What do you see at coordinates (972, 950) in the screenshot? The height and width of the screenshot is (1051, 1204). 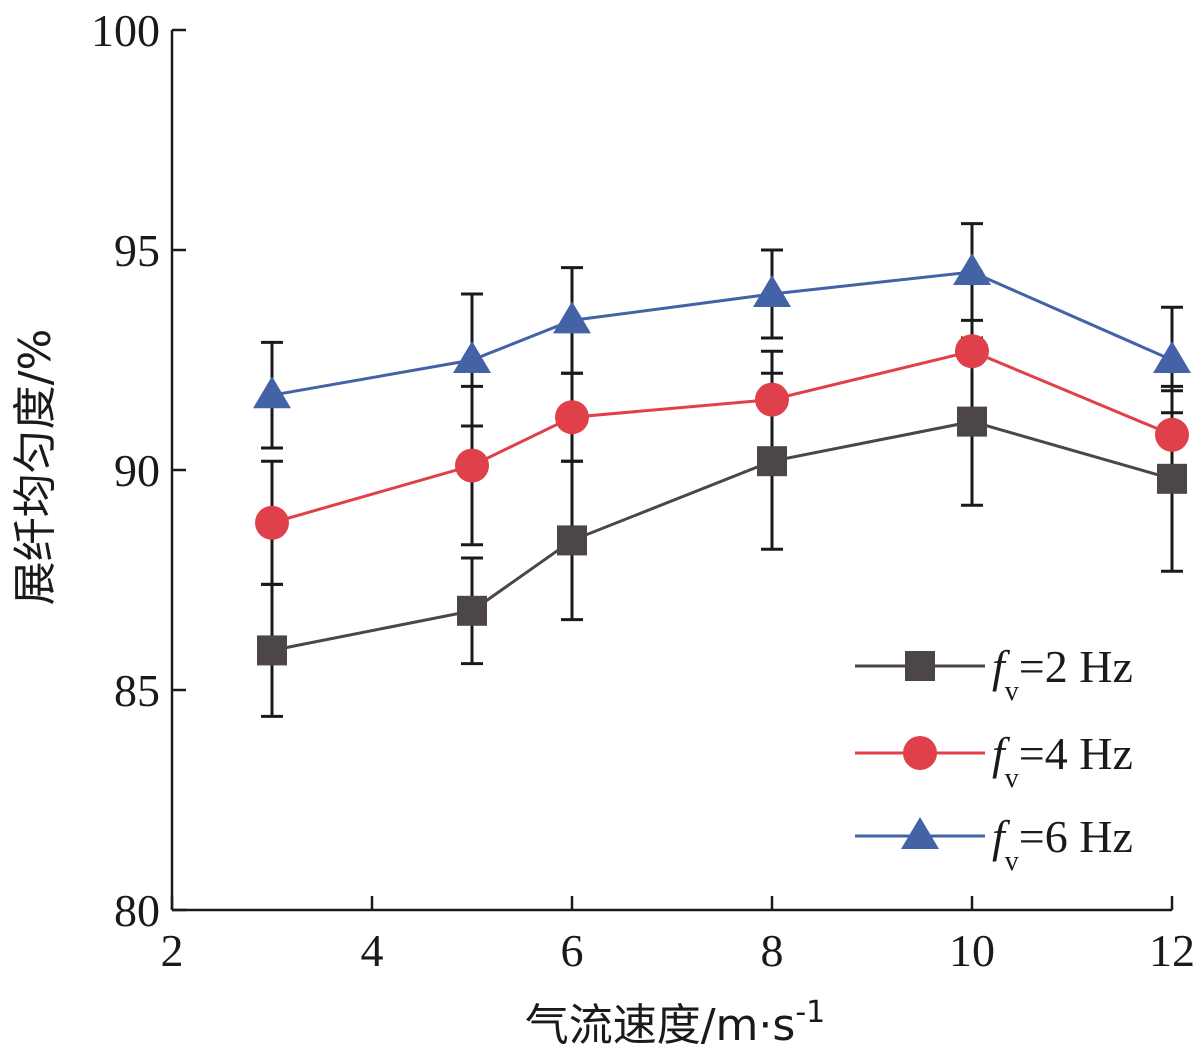 I see `x-tick-label: 10` at bounding box center [972, 950].